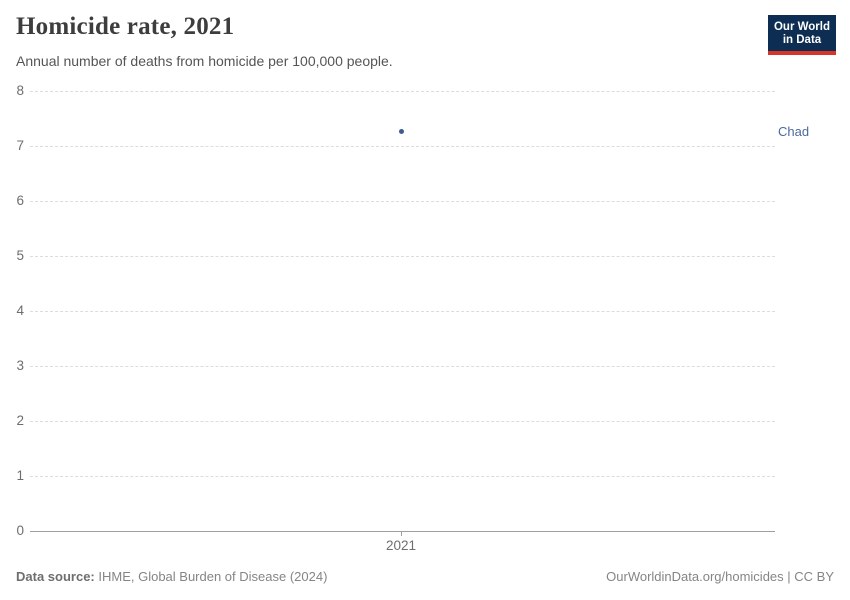 This screenshot has width=850, height=600. What do you see at coordinates (20, 530) in the screenshot?
I see `y-axis-tick-label: 0` at bounding box center [20, 530].